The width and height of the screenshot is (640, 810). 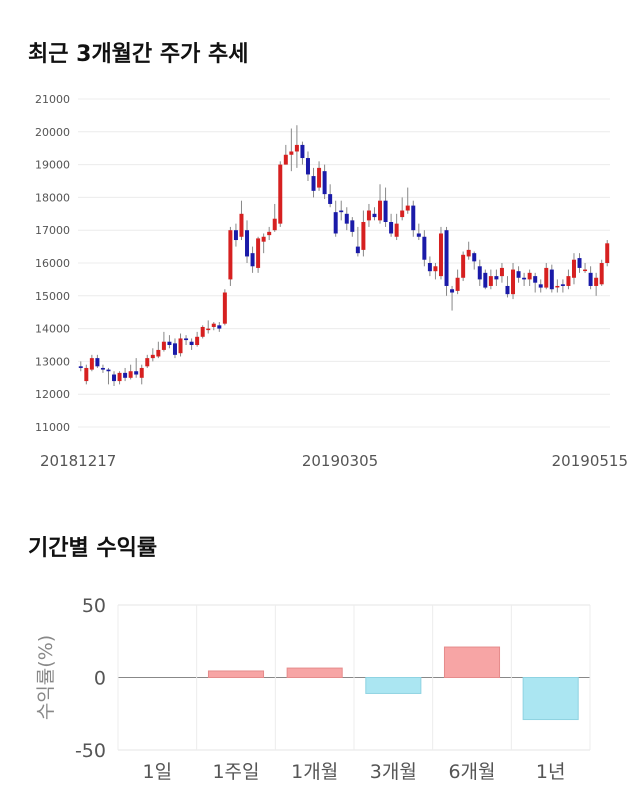 What do you see at coordinates (551, 772) in the screenshot?
I see `x-category-label: 1년` at bounding box center [551, 772].